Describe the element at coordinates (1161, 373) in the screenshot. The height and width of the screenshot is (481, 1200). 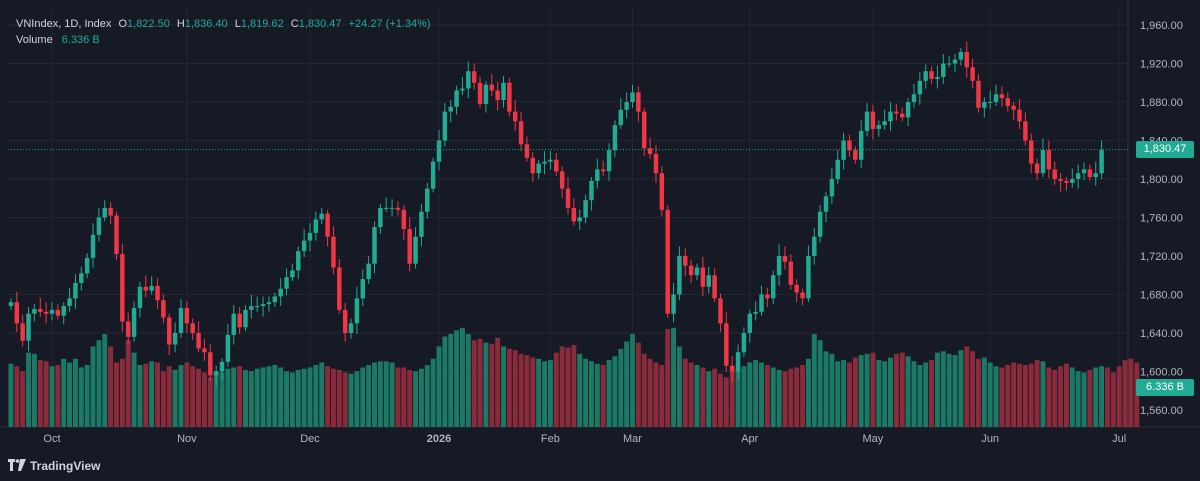
I see `y-tick-label: 1,600.00` at that location.